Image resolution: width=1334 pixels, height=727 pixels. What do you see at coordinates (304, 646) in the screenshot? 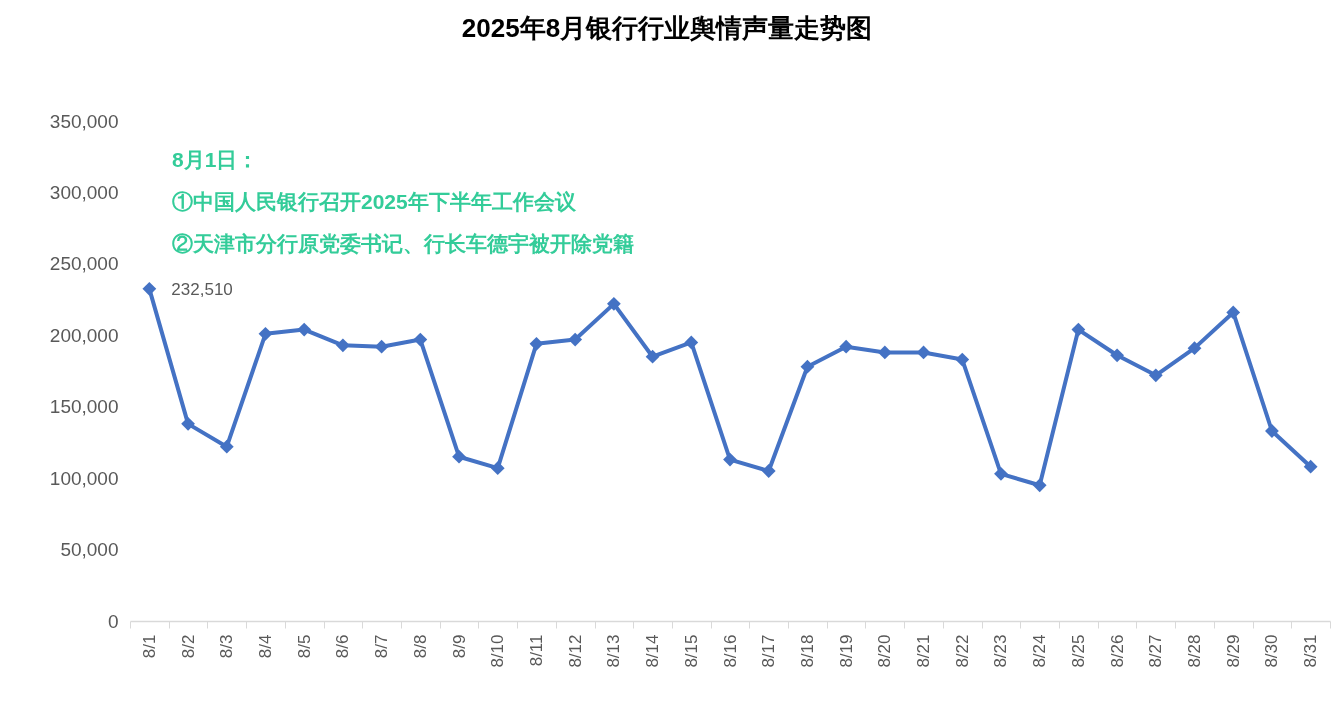
I see `x-tick-label: 8/5` at bounding box center [304, 646].